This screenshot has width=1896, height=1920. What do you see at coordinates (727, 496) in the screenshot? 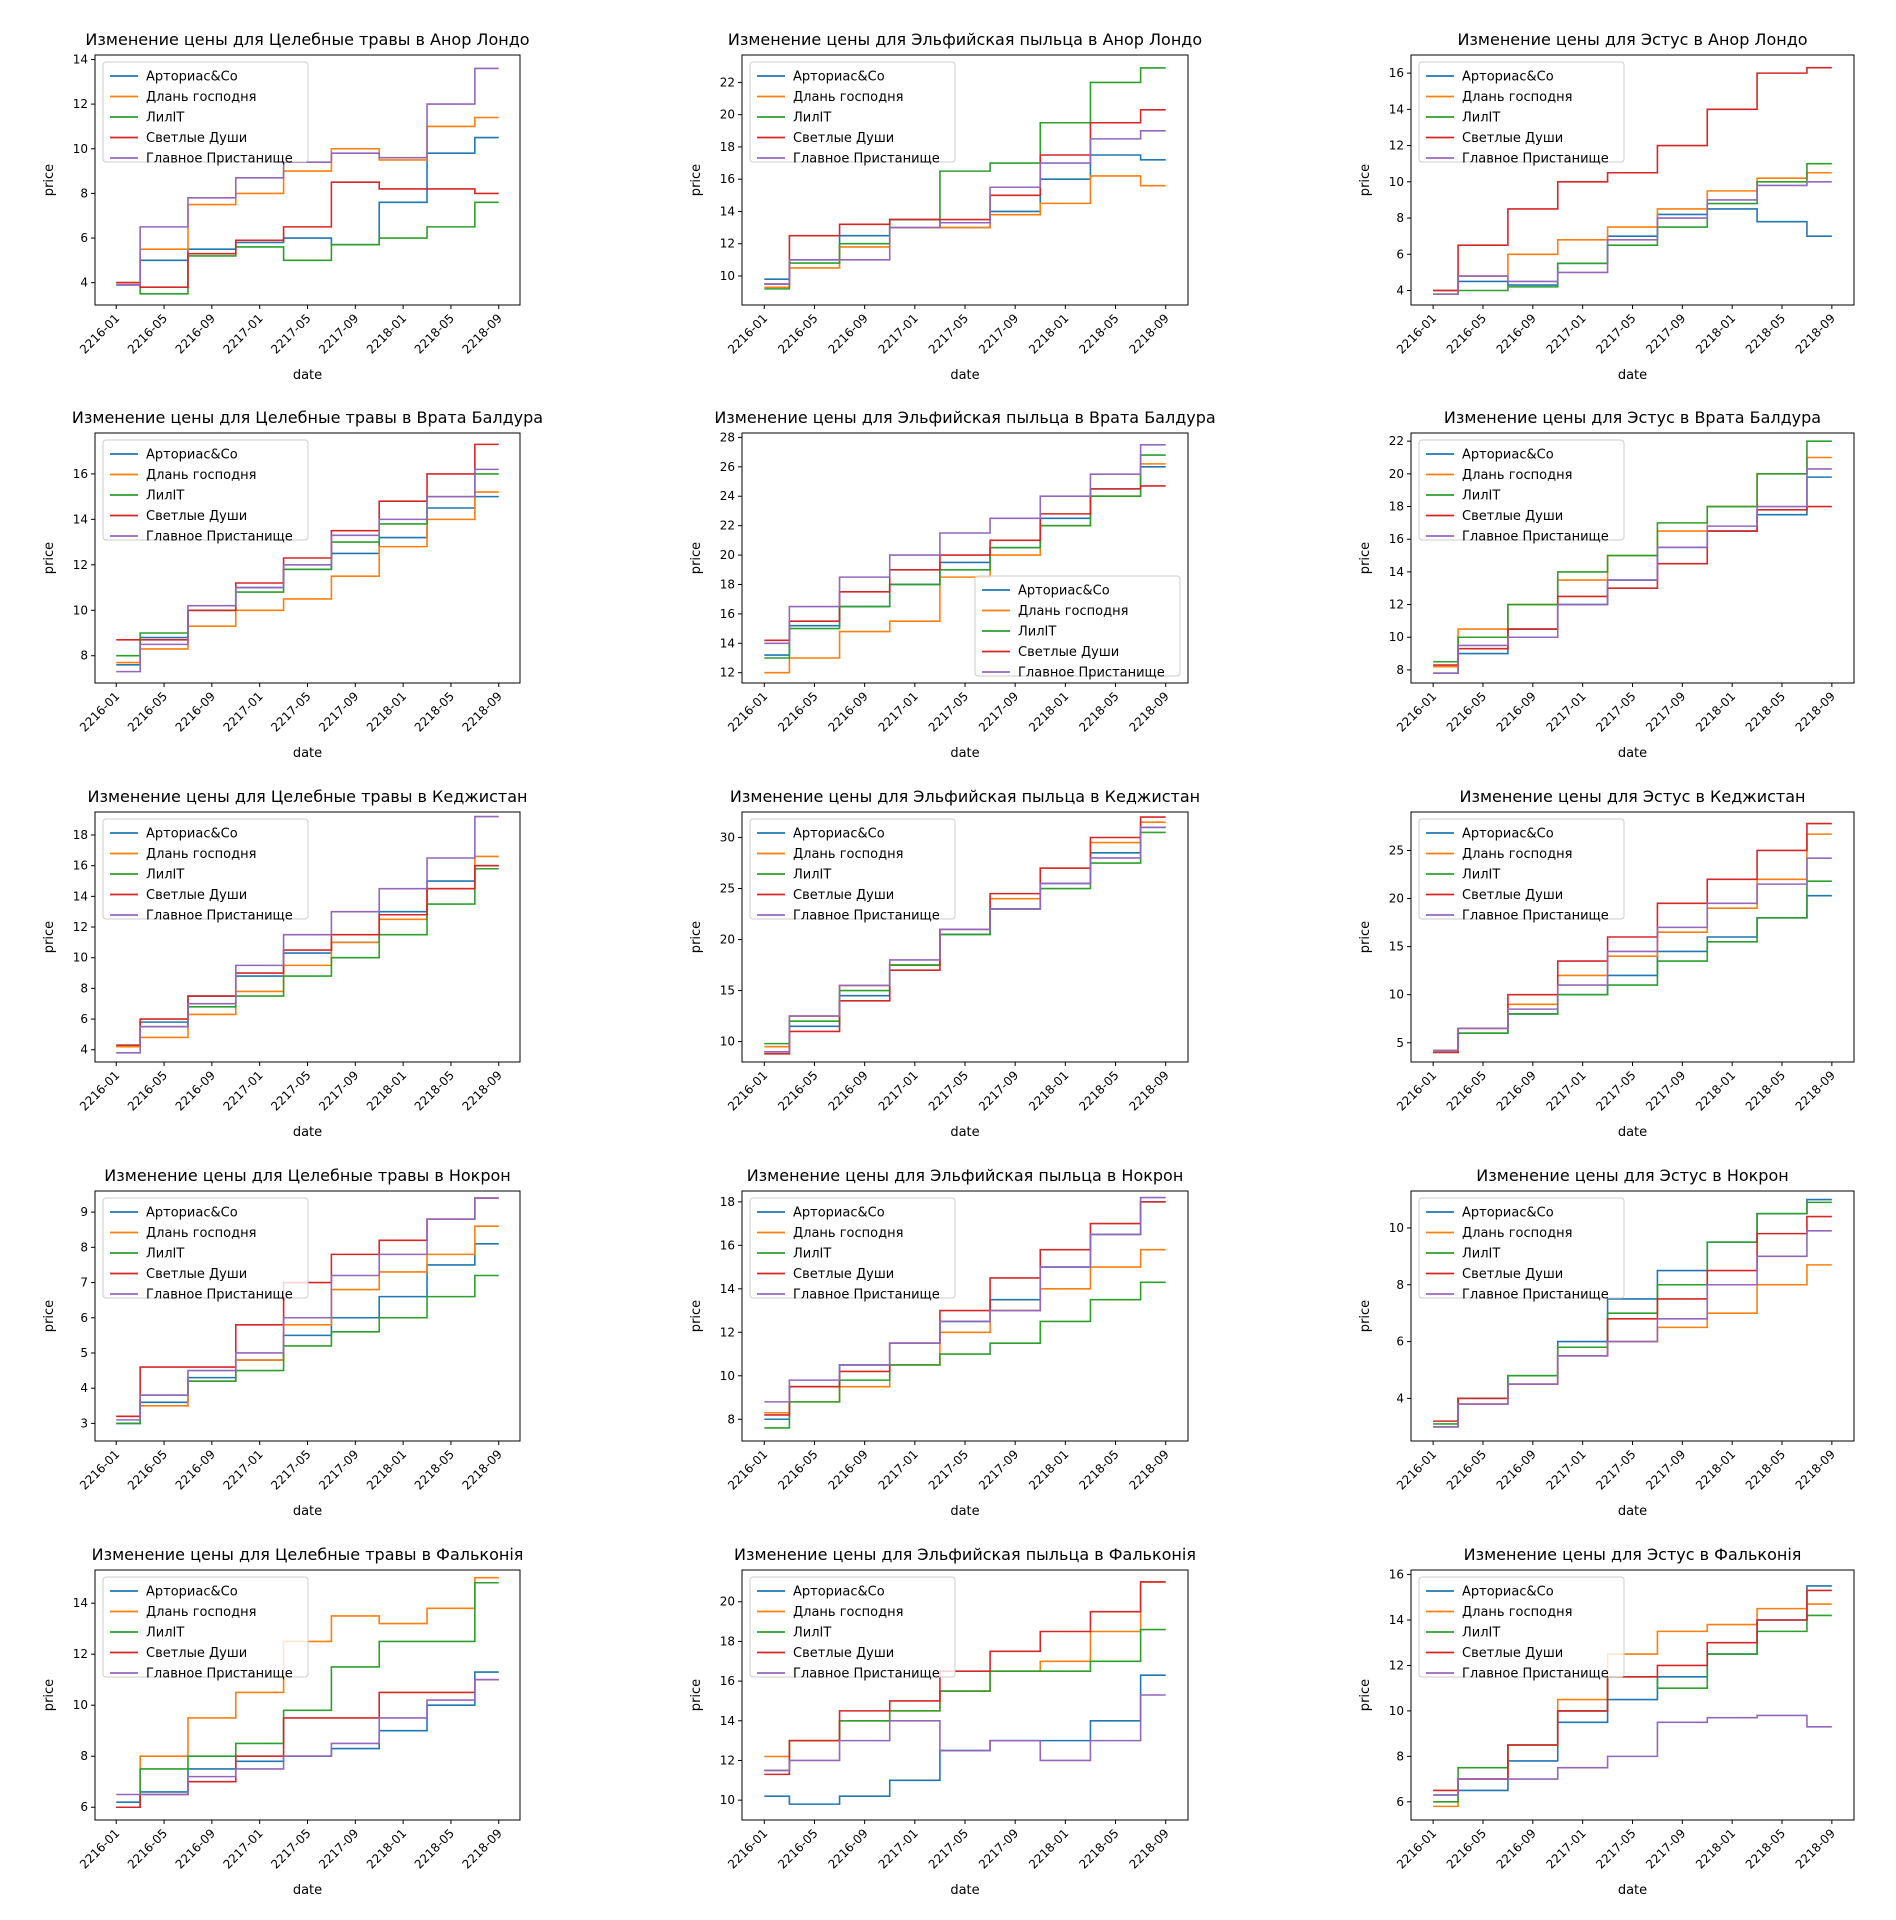
I see `y-tick-label: 24` at bounding box center [727, 496].